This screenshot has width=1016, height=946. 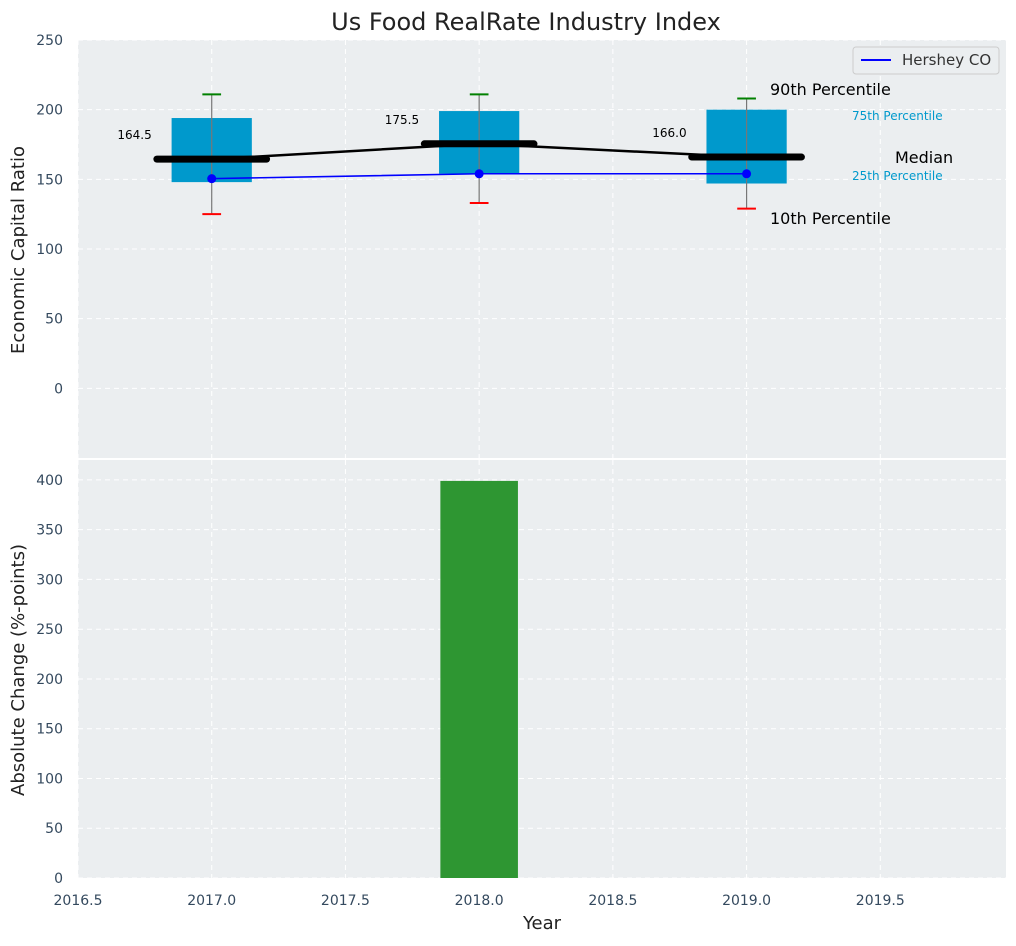 I want to click on p25-label: 25th Percentile, so click(x=897, y=176).